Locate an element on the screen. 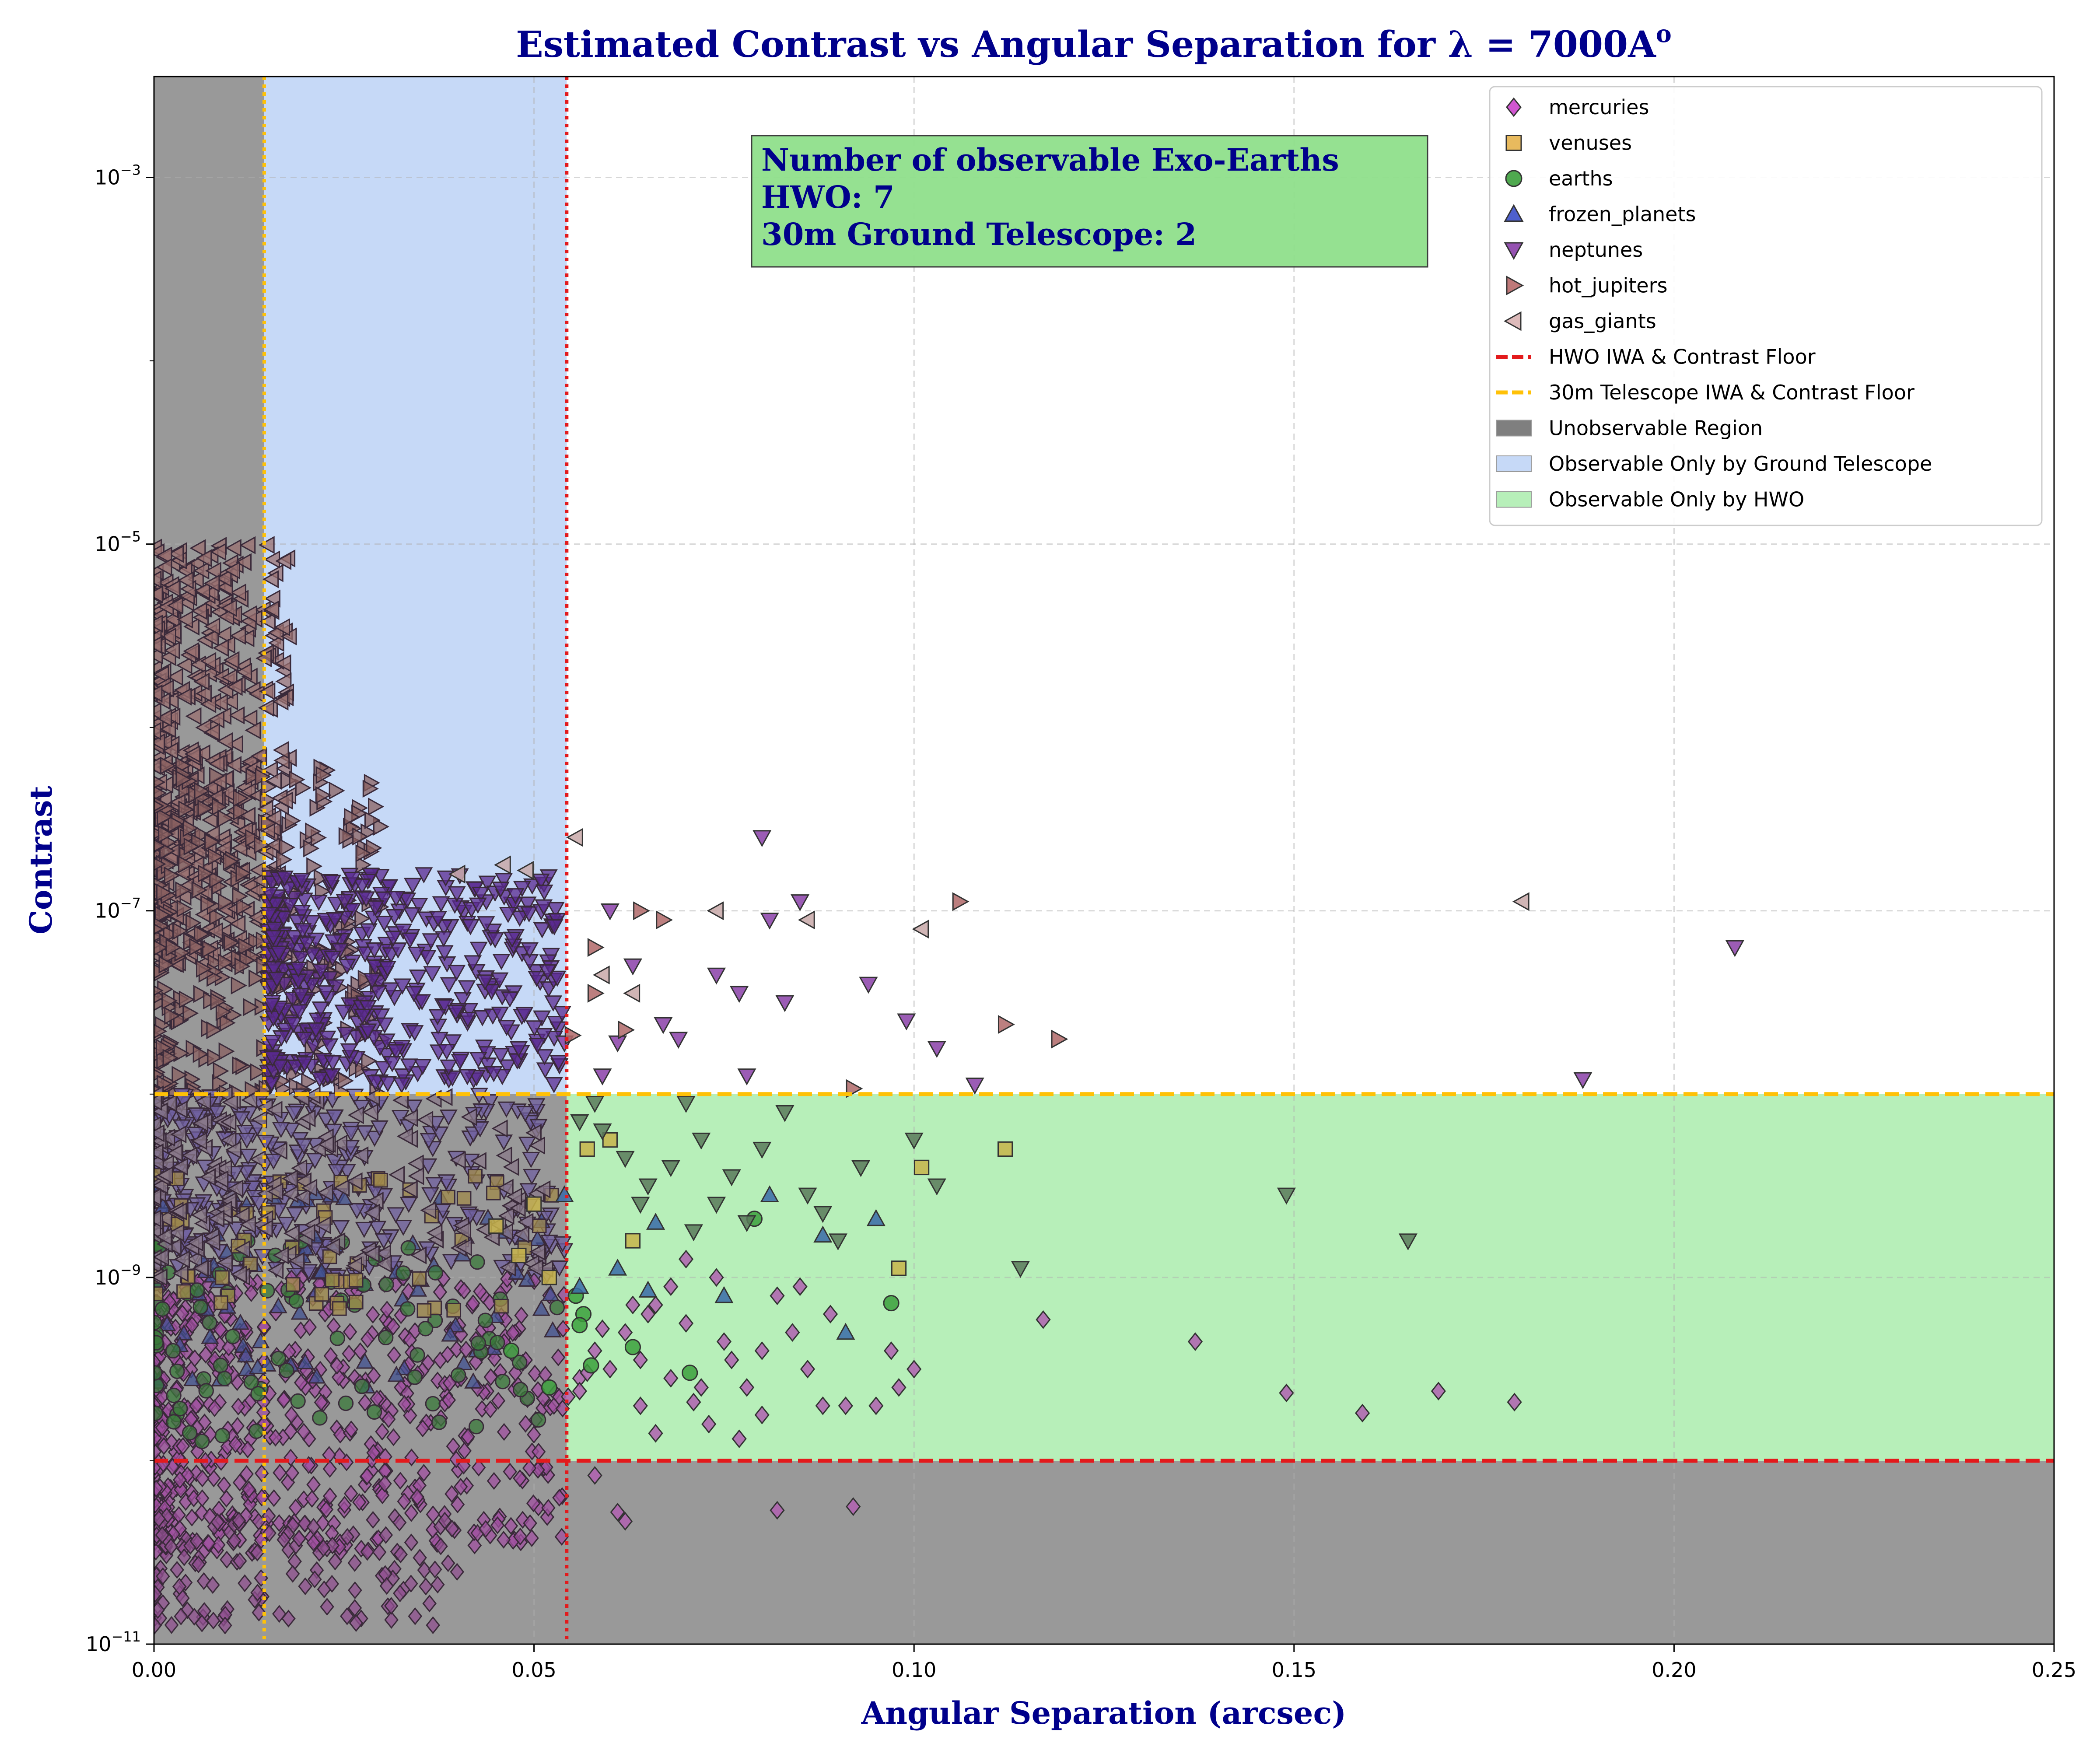 The width and height of the screenshot is (2100, 1750). cloud-point-1977 is located at coordinates (480, 1291).